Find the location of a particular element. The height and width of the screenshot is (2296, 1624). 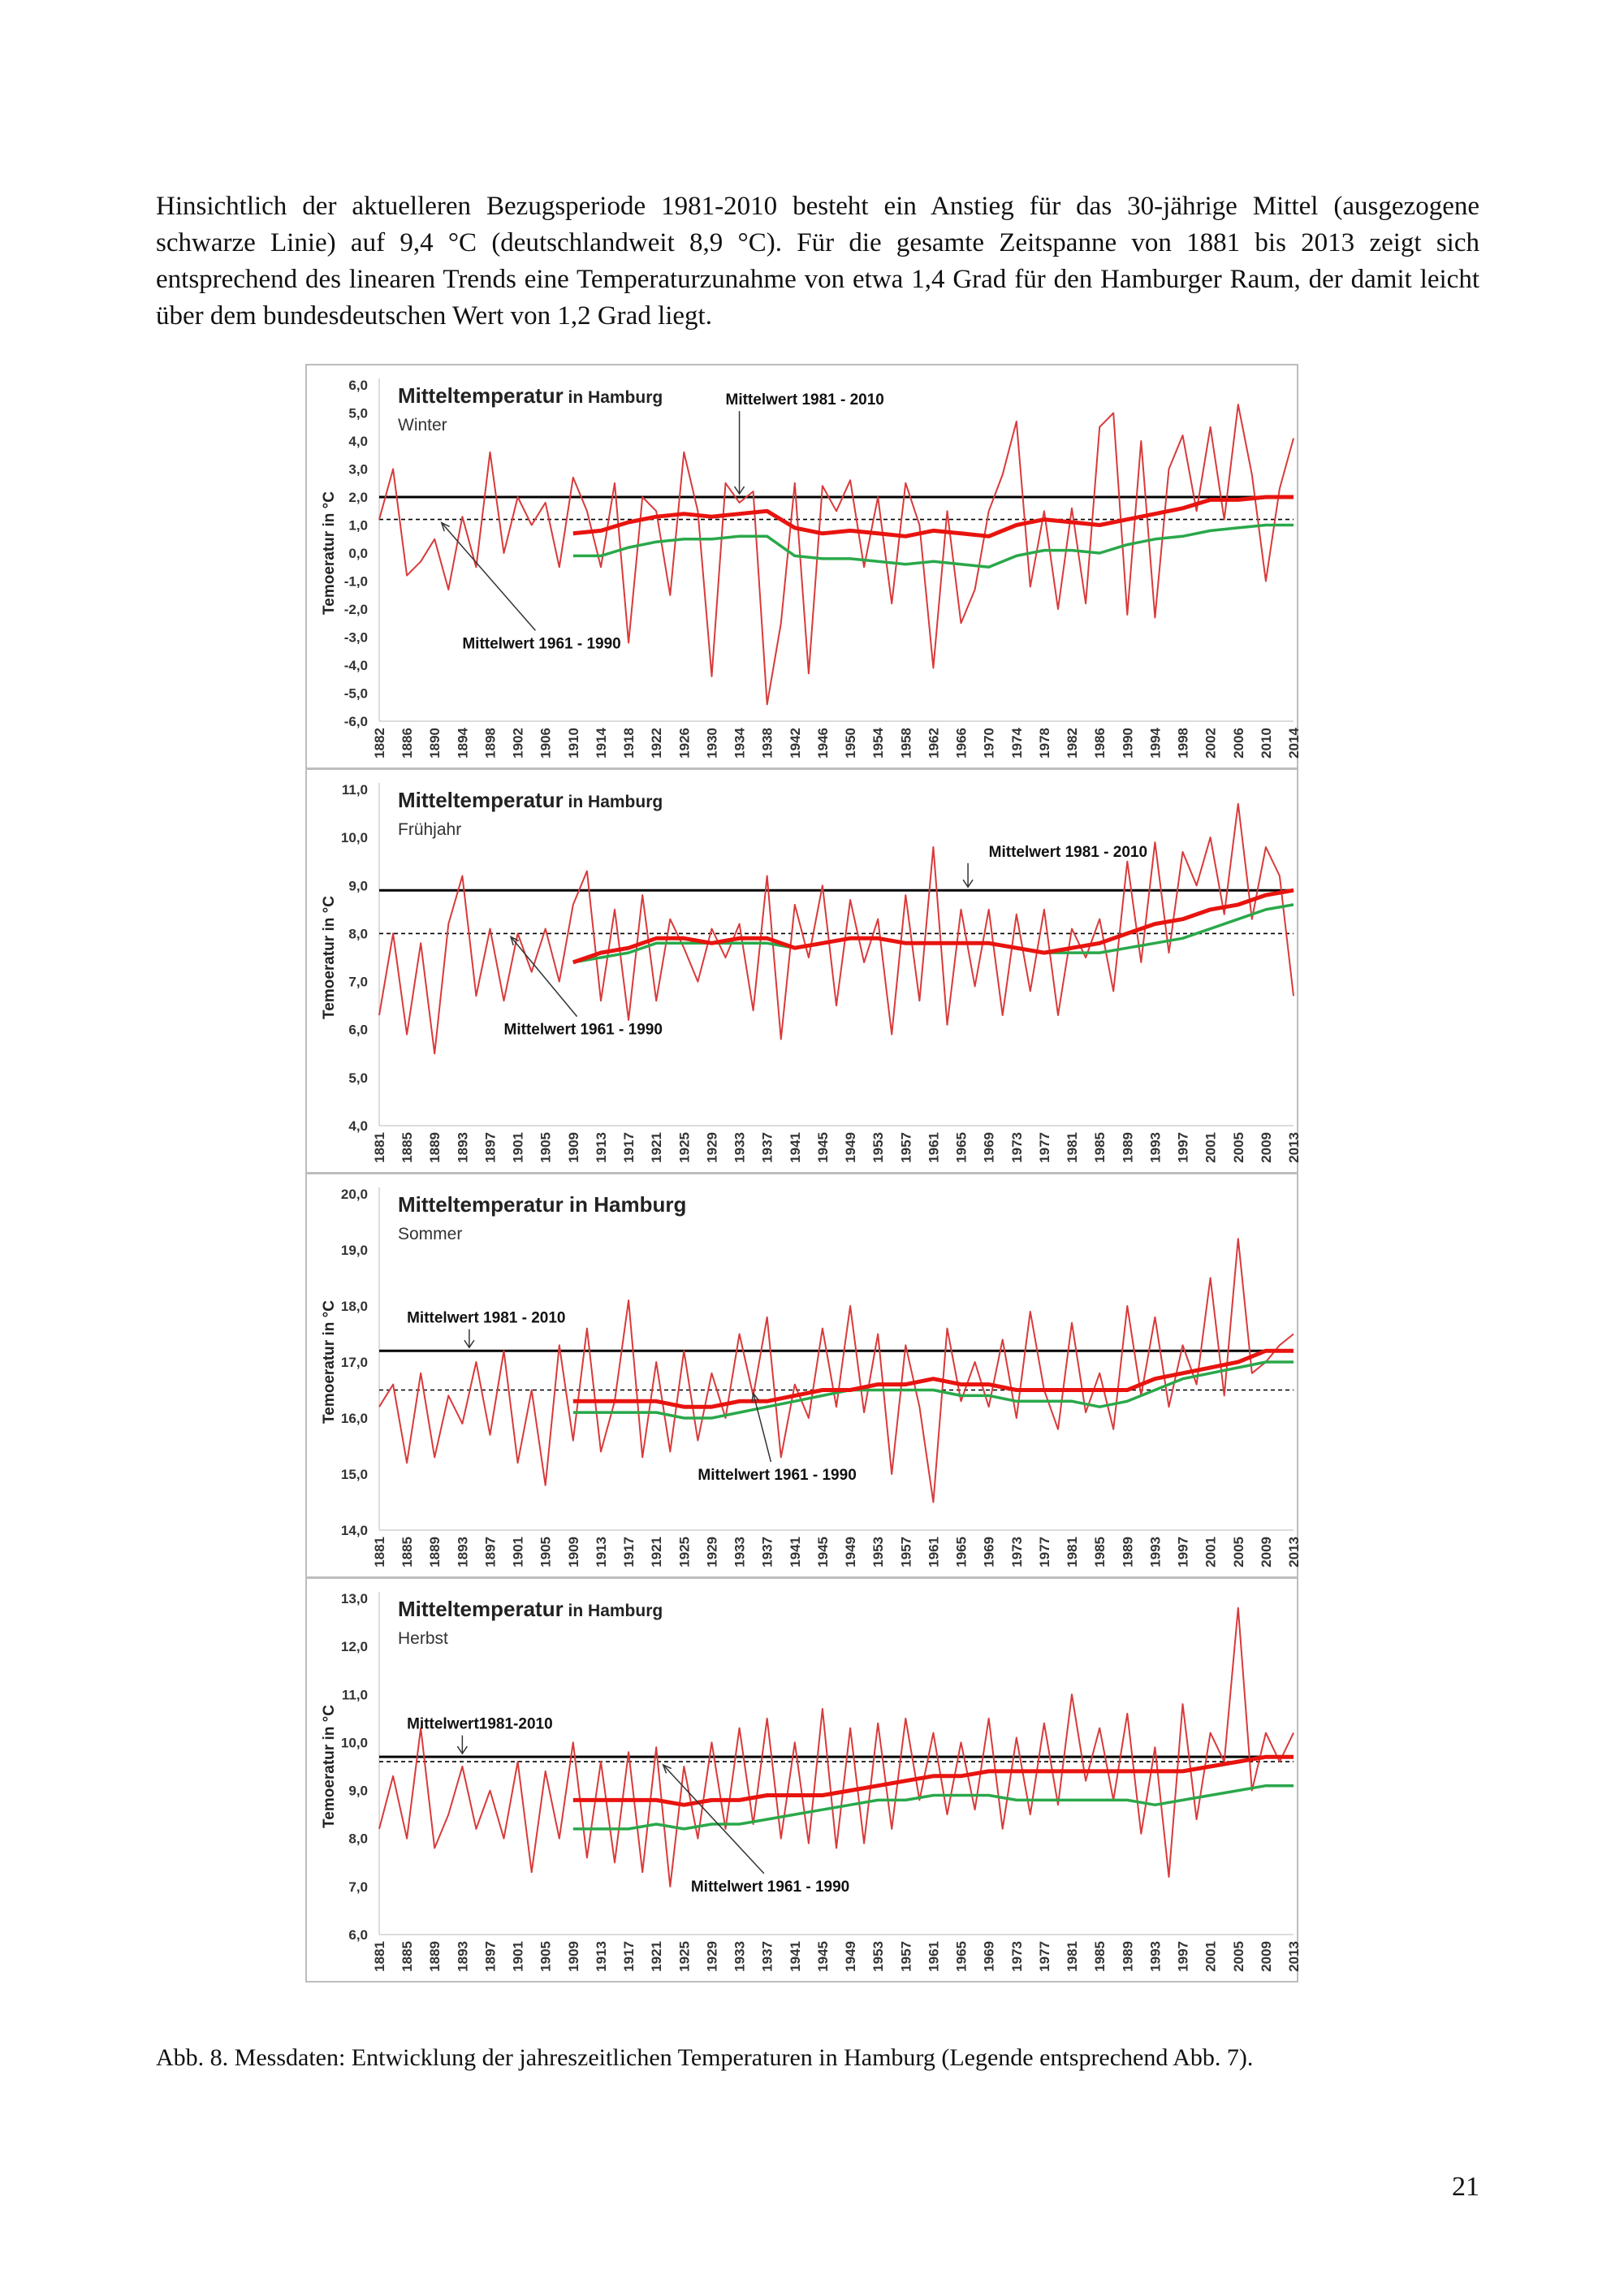

y-tick-label: 14,0 is located at coordinates (355, 1530).